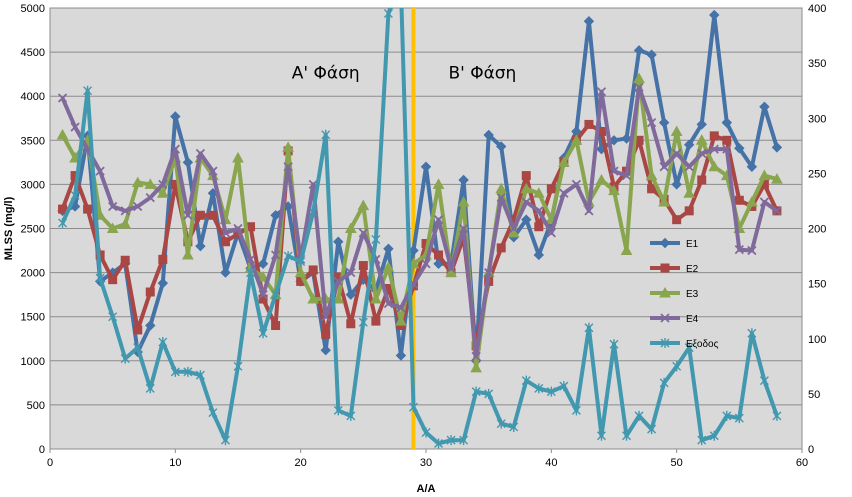 The width and height of the screenshot is (852, 497). I want to click on x-tick-label: 10, so click(175, 463).